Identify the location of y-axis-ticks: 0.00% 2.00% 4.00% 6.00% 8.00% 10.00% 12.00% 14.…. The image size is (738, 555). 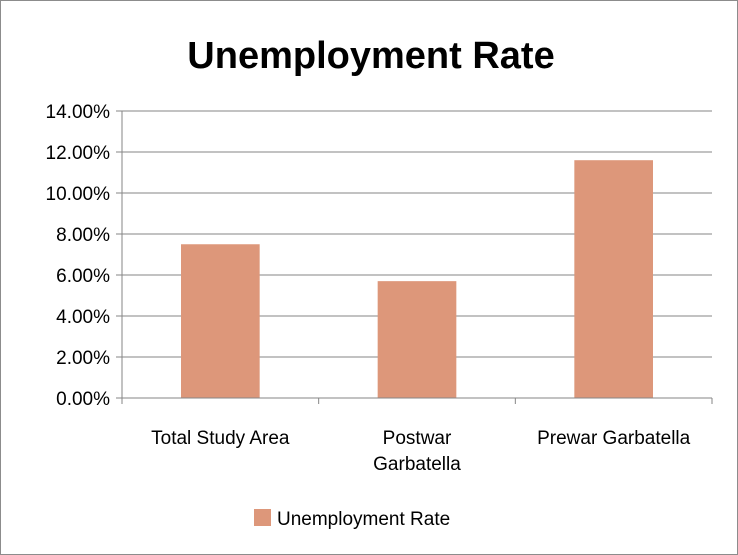
(84, 256).